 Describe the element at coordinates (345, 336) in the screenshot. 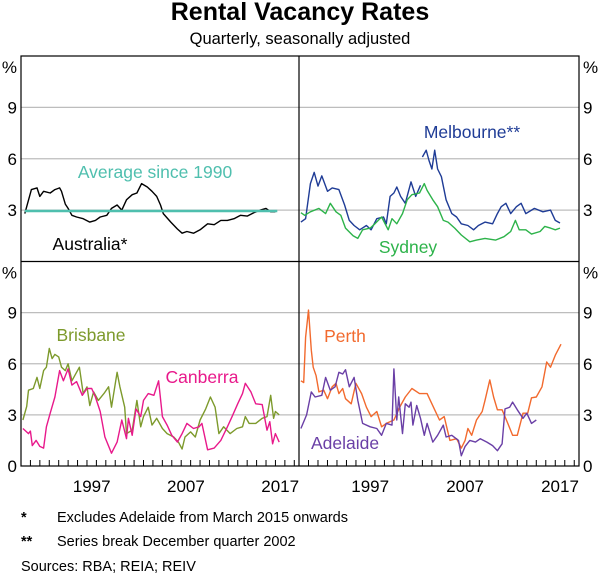

I see `series-label: Perth` at that location.